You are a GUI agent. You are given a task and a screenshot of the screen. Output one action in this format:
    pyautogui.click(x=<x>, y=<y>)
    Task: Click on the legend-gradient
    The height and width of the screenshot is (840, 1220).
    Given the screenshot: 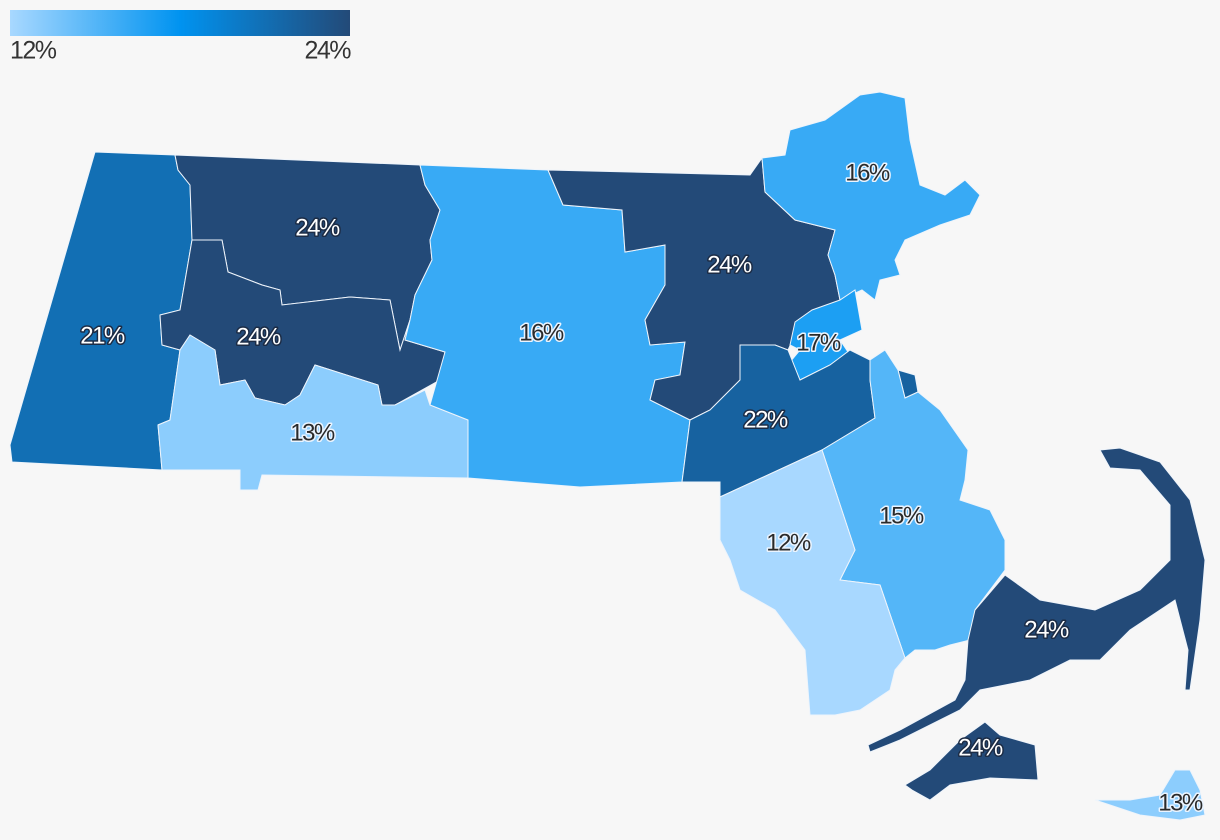 What is the action you would take?
    pyautogui.click(x=180, y=23)
    